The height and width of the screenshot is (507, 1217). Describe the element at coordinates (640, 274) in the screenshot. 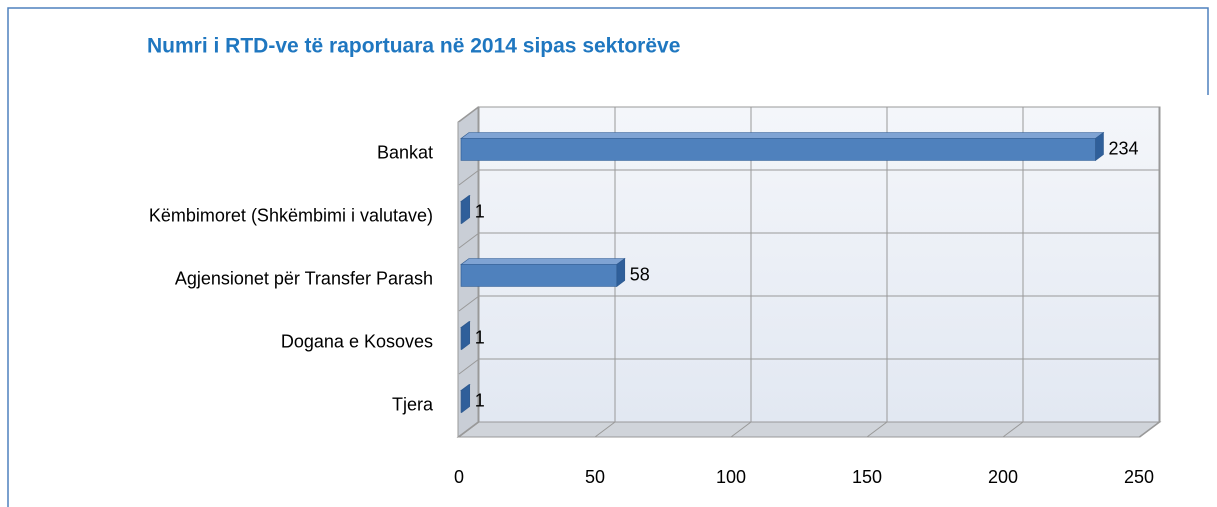

I see `data-label: 58` at that location.